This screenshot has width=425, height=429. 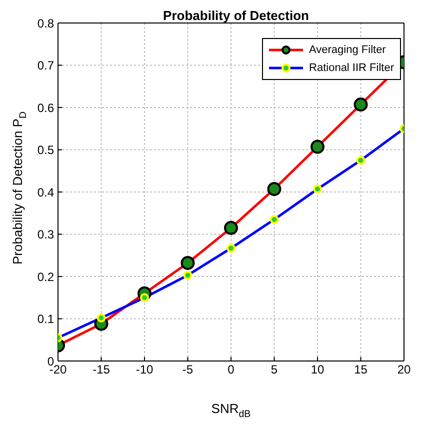 I want to click on x-tick-label: 0, so click(x=231, y=369).